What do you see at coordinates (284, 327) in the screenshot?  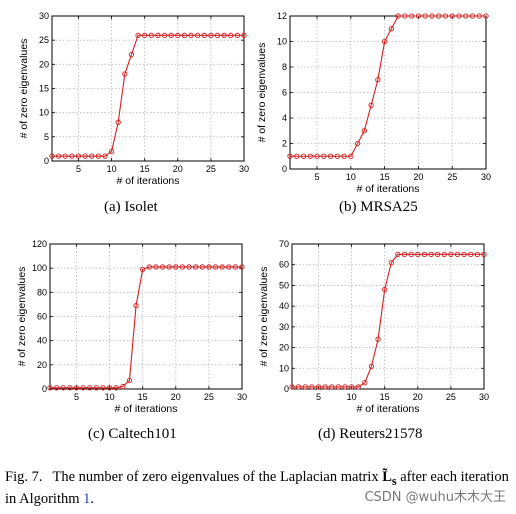 I see `y-tick-label: 30` at bounding box center [284, 327].